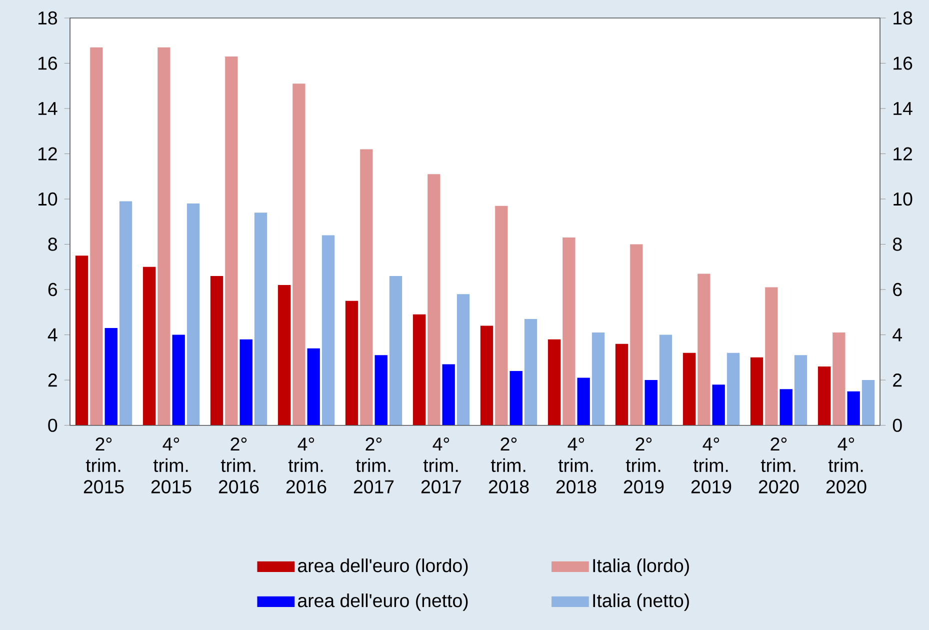 Image resolution: width=929 pixels, height=630 pixels. What do you see at coordinates (306, 465) in the screenshot?
I see `x-tick-label: 4° trim. 2016` at bounding box center [306, 465].